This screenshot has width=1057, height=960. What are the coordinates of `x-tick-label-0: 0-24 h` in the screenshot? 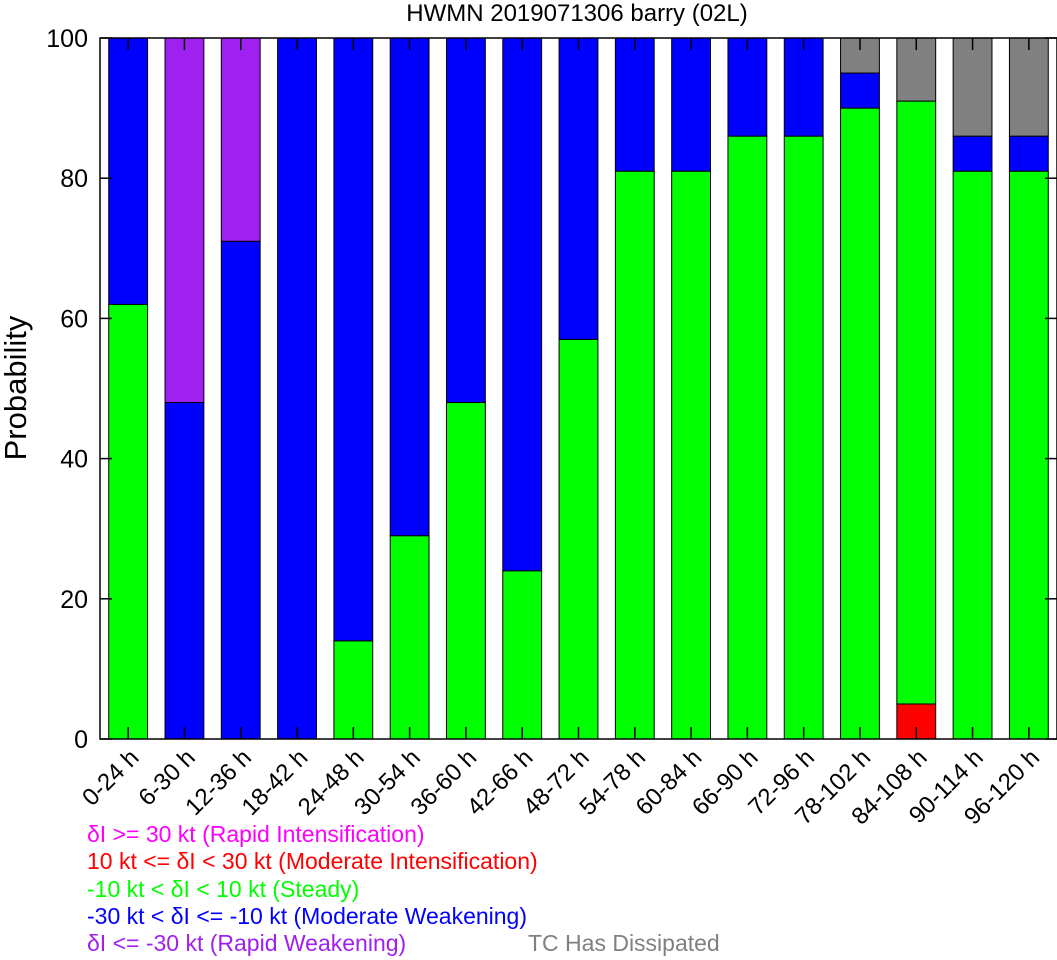 It's located at (110, 777).